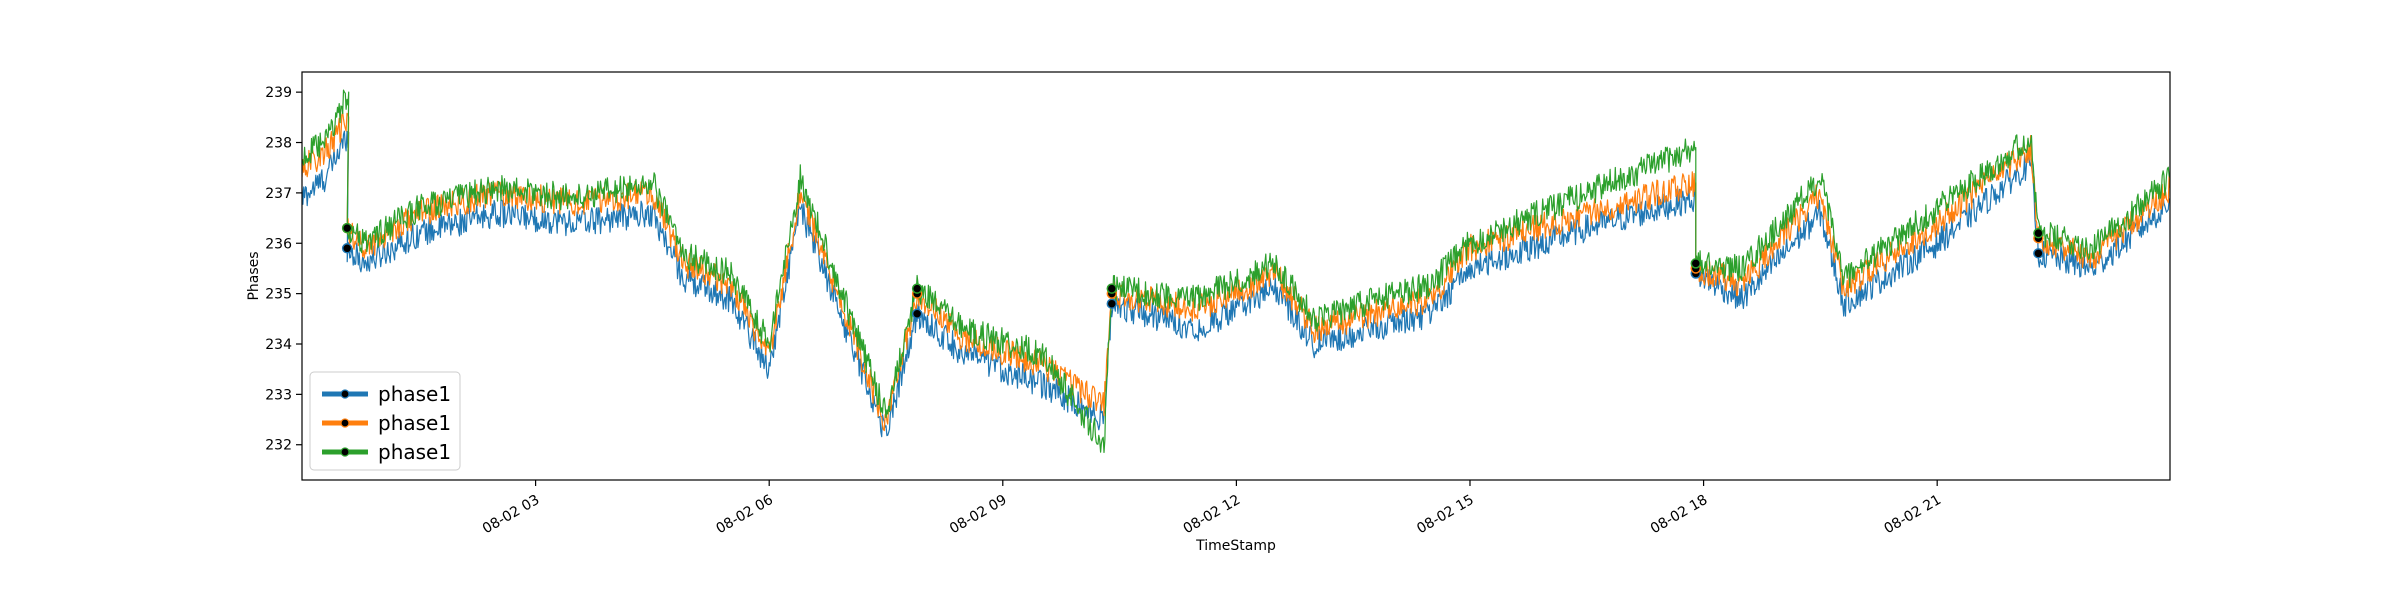  Describe the element at coordinates (278, 93) in the screenshot. I see `y-tick-label: 239` at that location.